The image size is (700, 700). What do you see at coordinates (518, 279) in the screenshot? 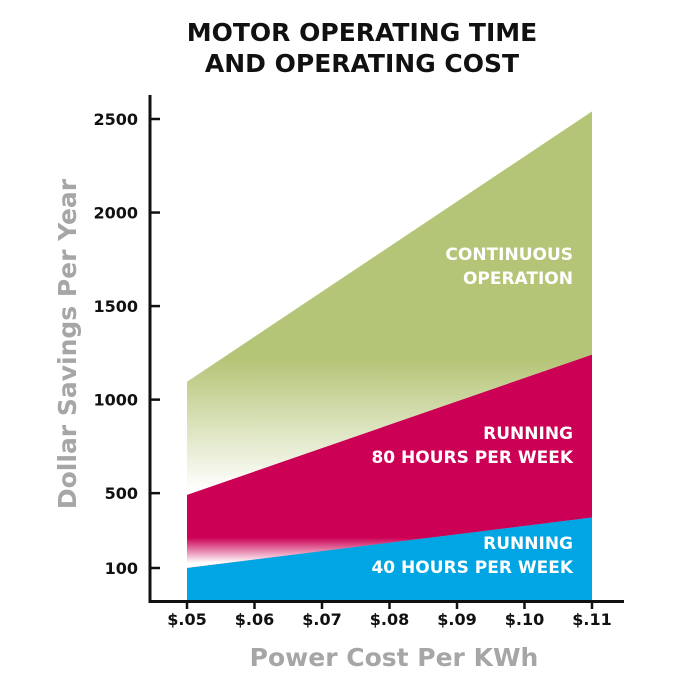
I see `label-continuous-line-2: OPERATION` at bounding box center [518, 279].